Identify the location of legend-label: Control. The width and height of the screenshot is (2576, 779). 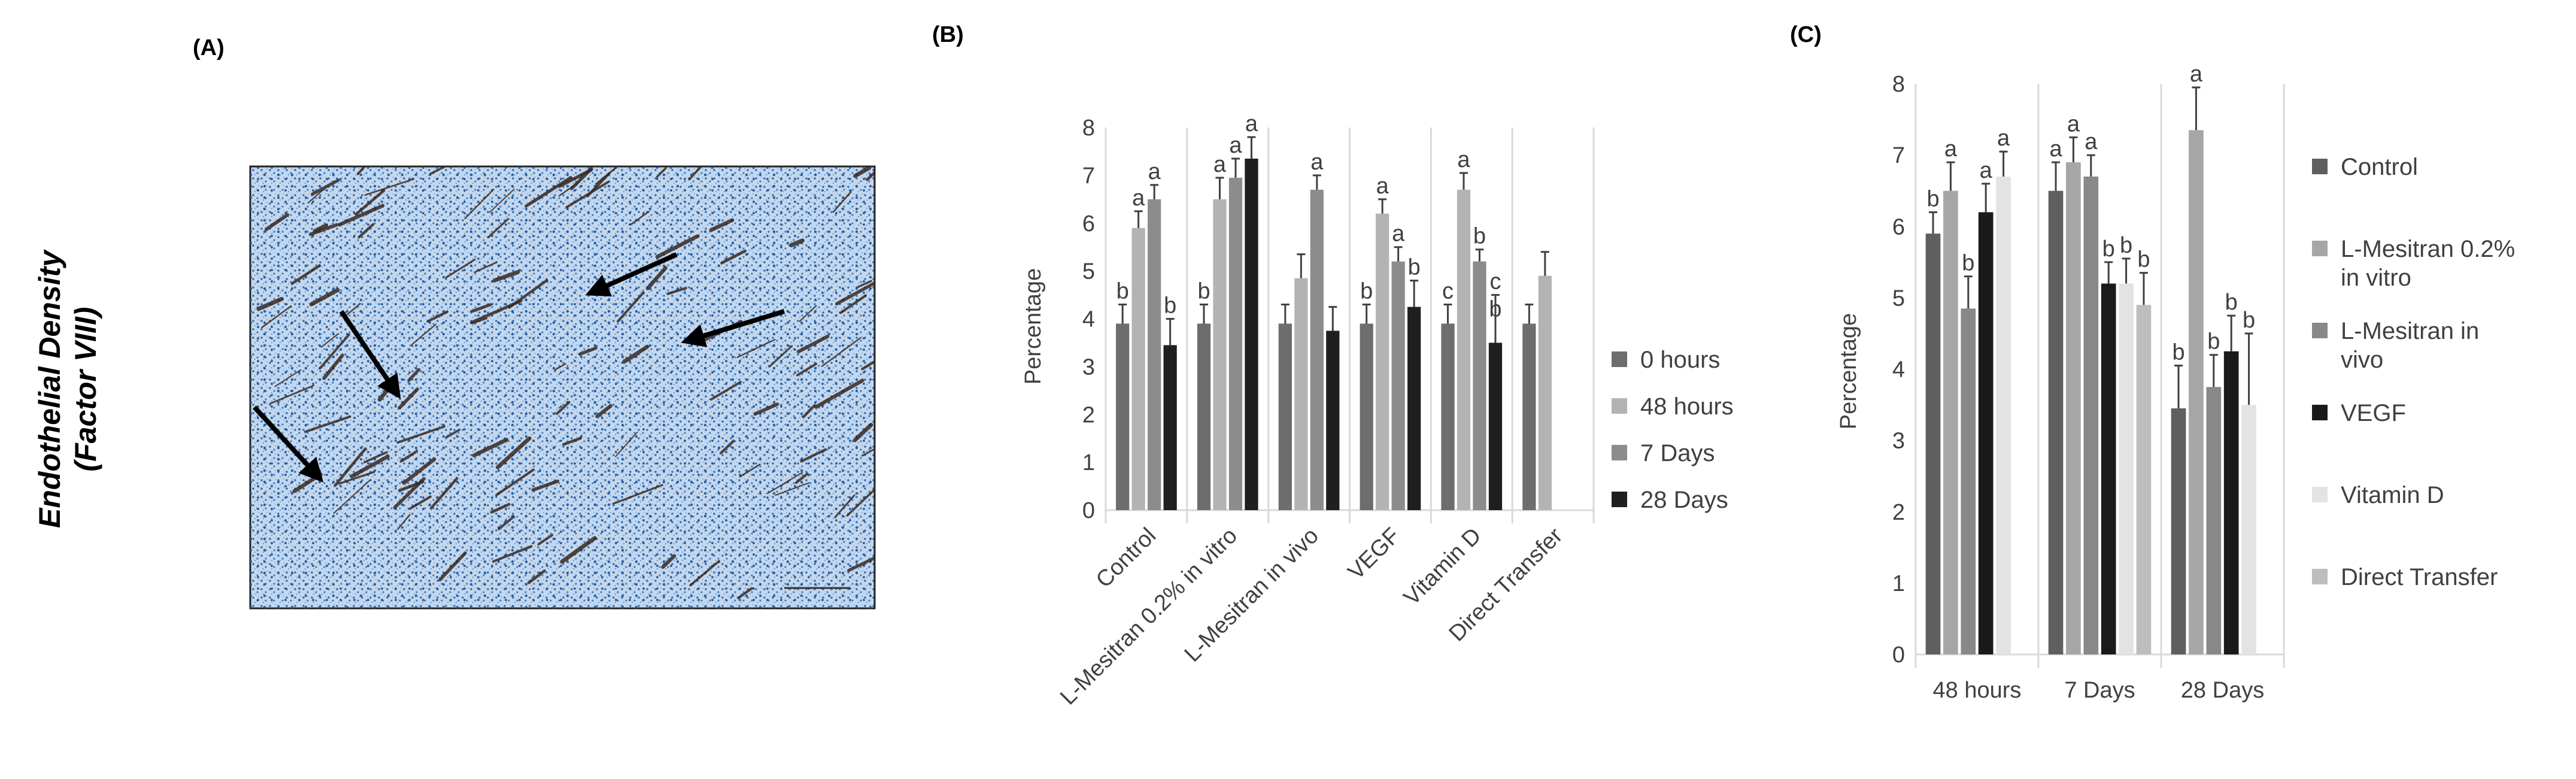
(2379, 167).